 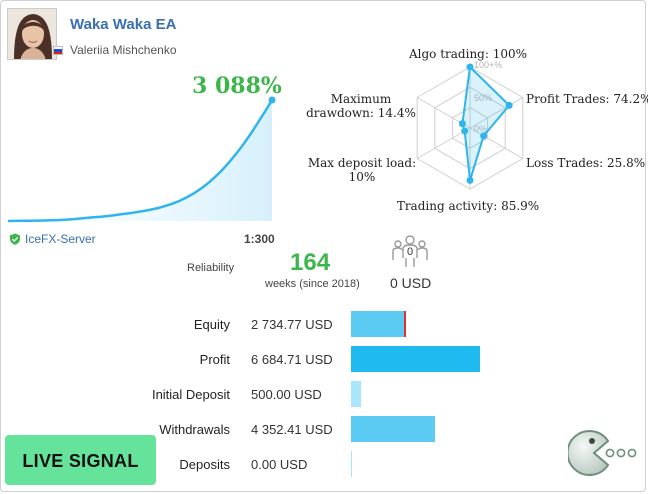 What do you see at coordinates (585, 163) in the screenshot?
I see `radar-axis-label: Loss Trades: 25.8%` at bounding box center [585, 163].